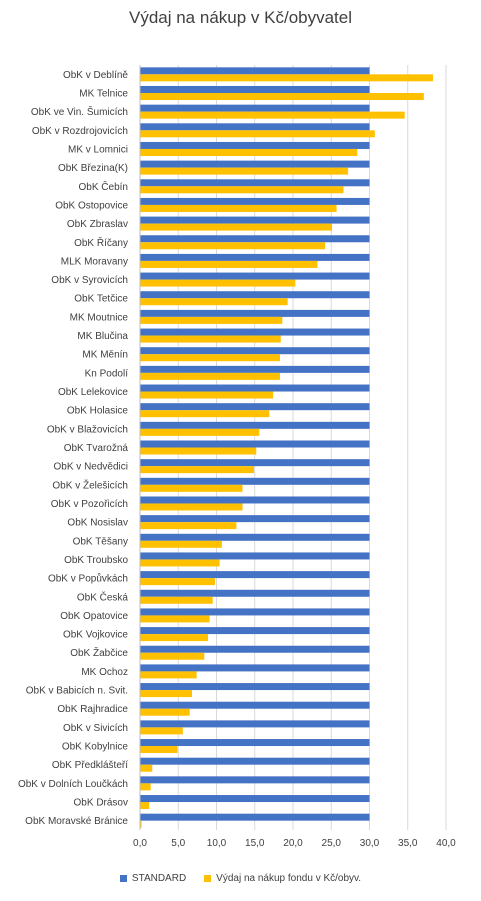  Describe the element at coordinates (89, 504) in the screenshot. I see `category-label: ObK v Pozořicích` at that location.